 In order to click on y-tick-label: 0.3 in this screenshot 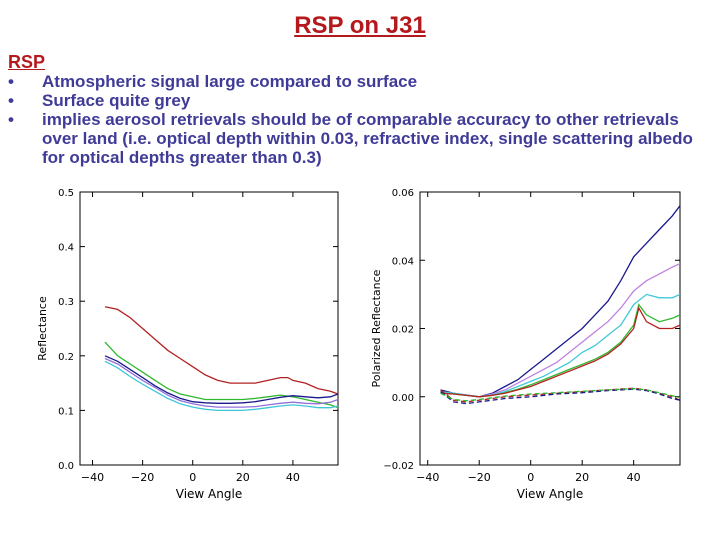, I will do `click(66, 302)`.